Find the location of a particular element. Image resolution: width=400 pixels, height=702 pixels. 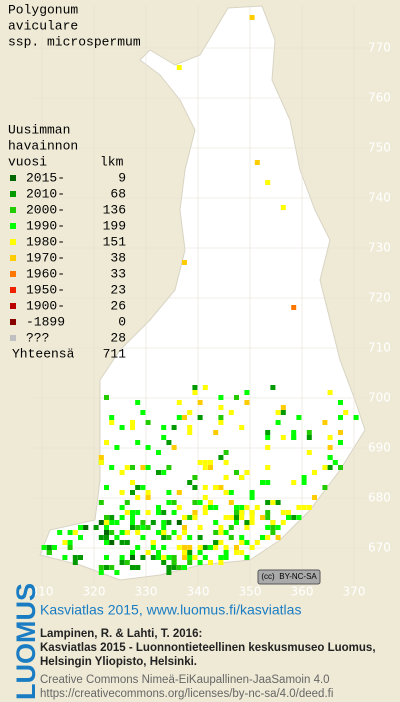

east-label: 330 is located at coordinates (146, 592).